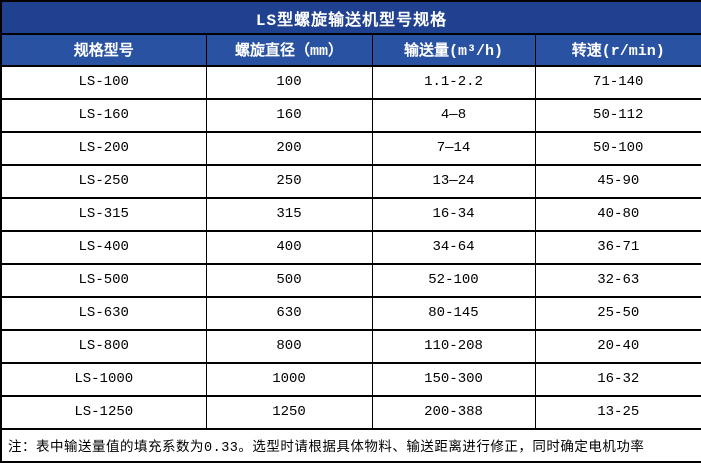 The image size is (701, 463). I want to click on cell-model: LS-1000, so click(103, 379).